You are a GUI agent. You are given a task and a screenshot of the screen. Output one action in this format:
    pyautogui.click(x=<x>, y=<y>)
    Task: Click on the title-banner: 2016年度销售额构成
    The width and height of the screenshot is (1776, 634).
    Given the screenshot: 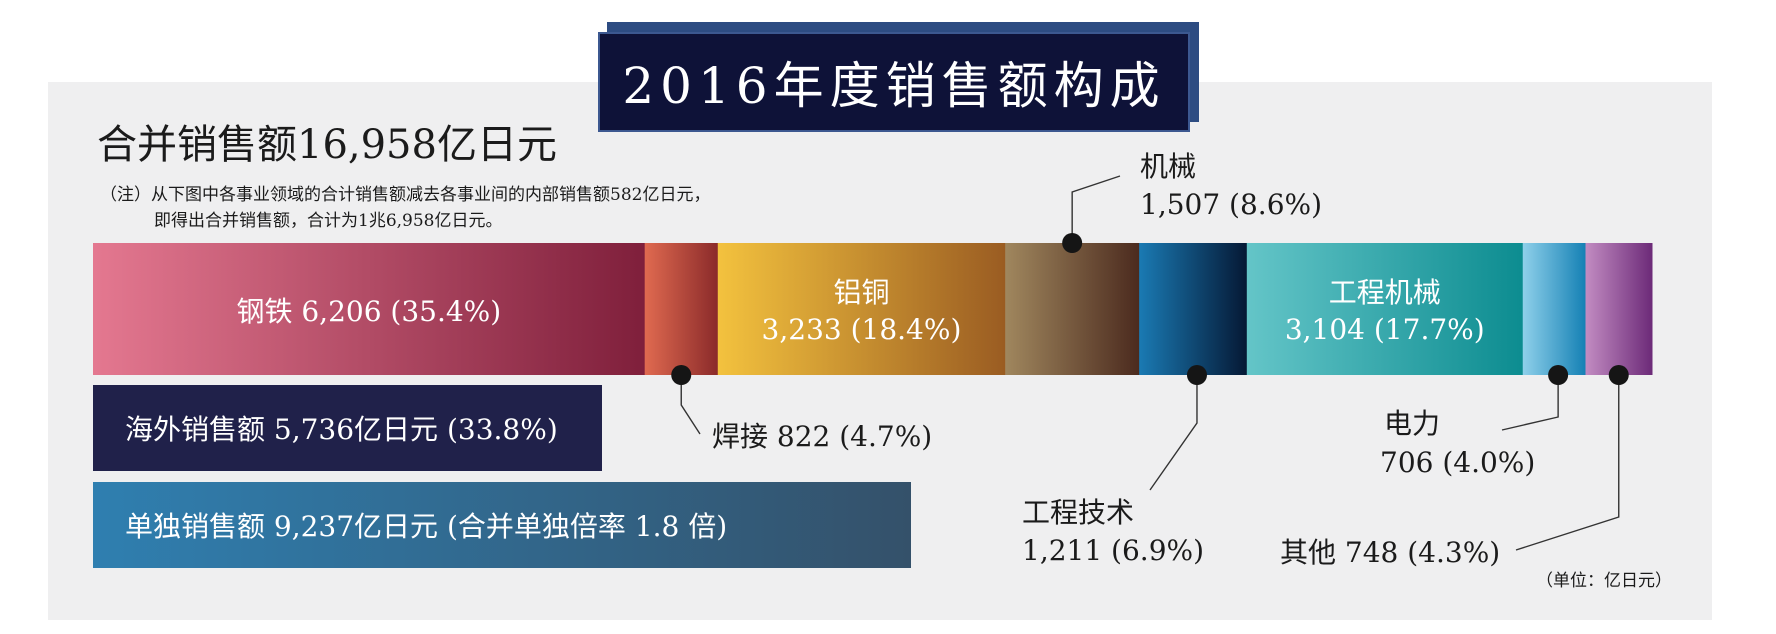 What is the action you would take?
    pyautogui.click(x=894, y=82)
    